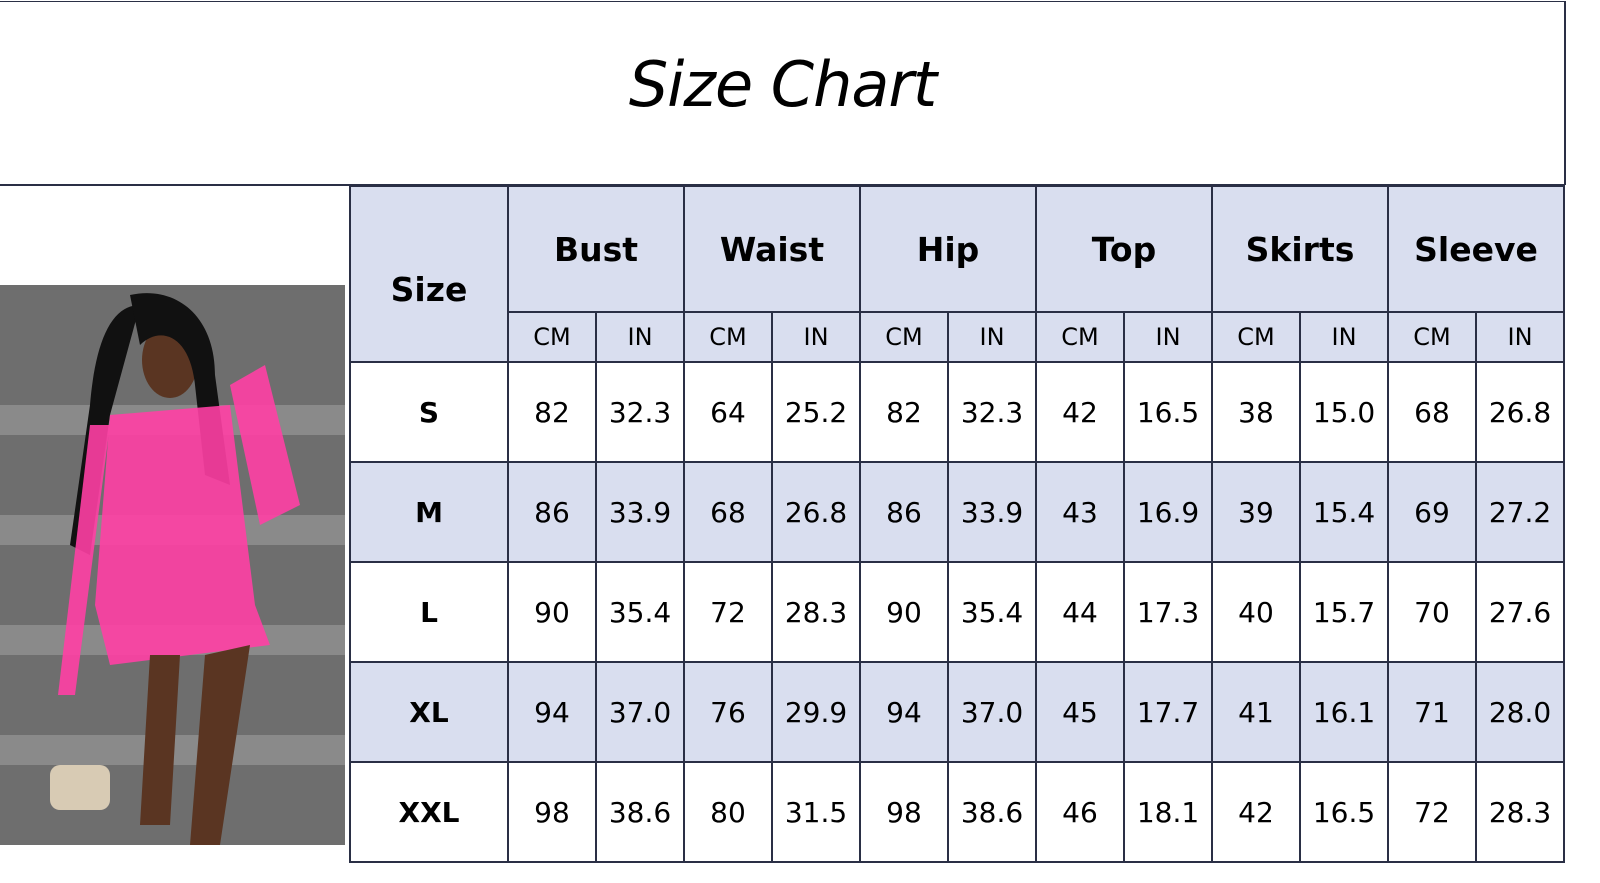  I want to click on table-row: S 82 32.3 64 25.2 82 32.3 42 16.5 38 15.0 68 26.8, so click(957, 412).